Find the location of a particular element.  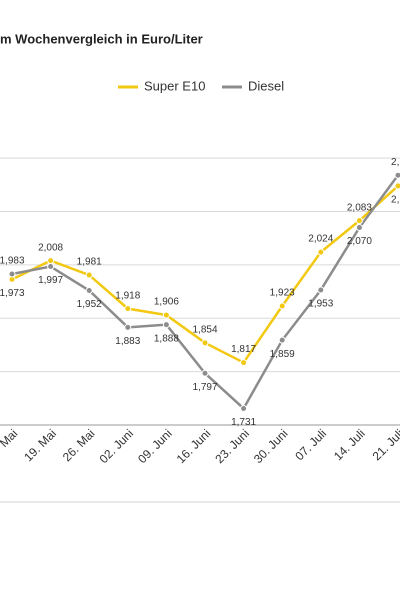

data-label: 1,918 is located at coordinates (127, 295).